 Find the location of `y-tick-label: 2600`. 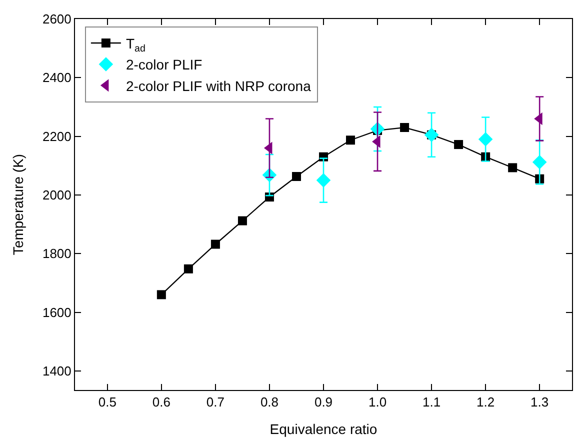

y-tick-label: 2600 is located at coordinates (57, 19).